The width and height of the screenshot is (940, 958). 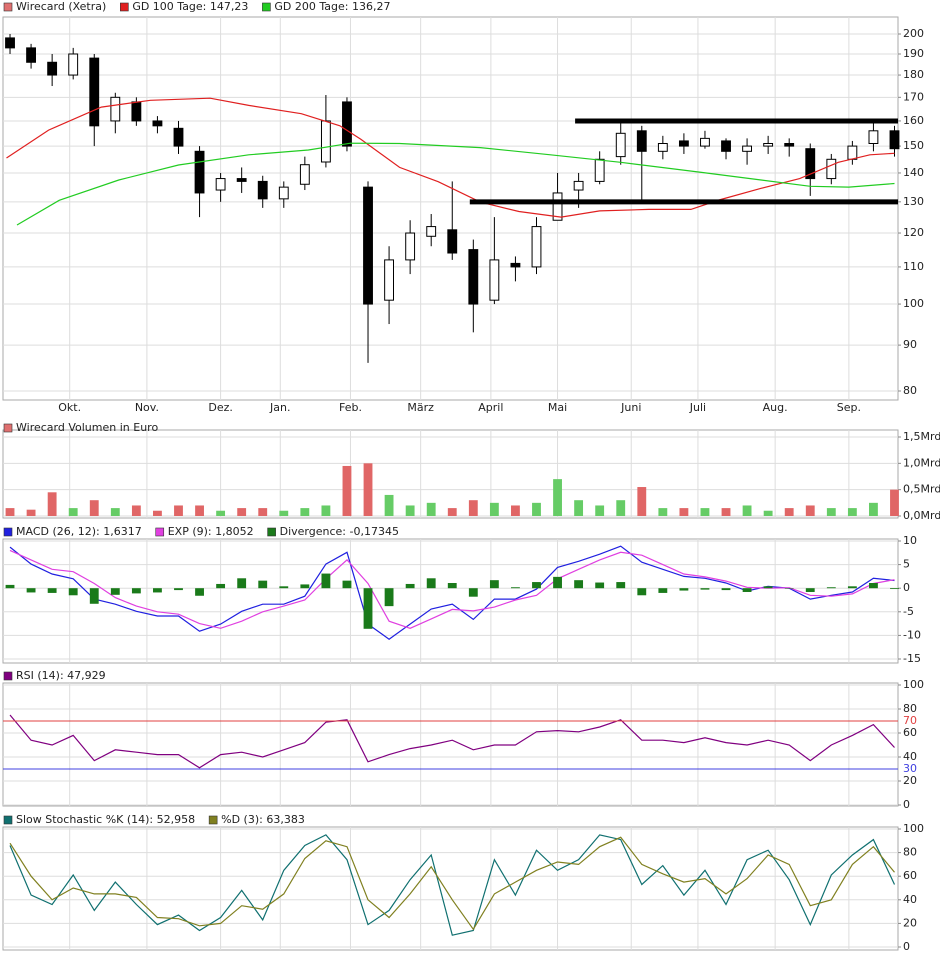 What do you see at coordinates (557, 407) in the screenshot?
I see `x-tick-label: Mai` at bounding box center [557, 407].